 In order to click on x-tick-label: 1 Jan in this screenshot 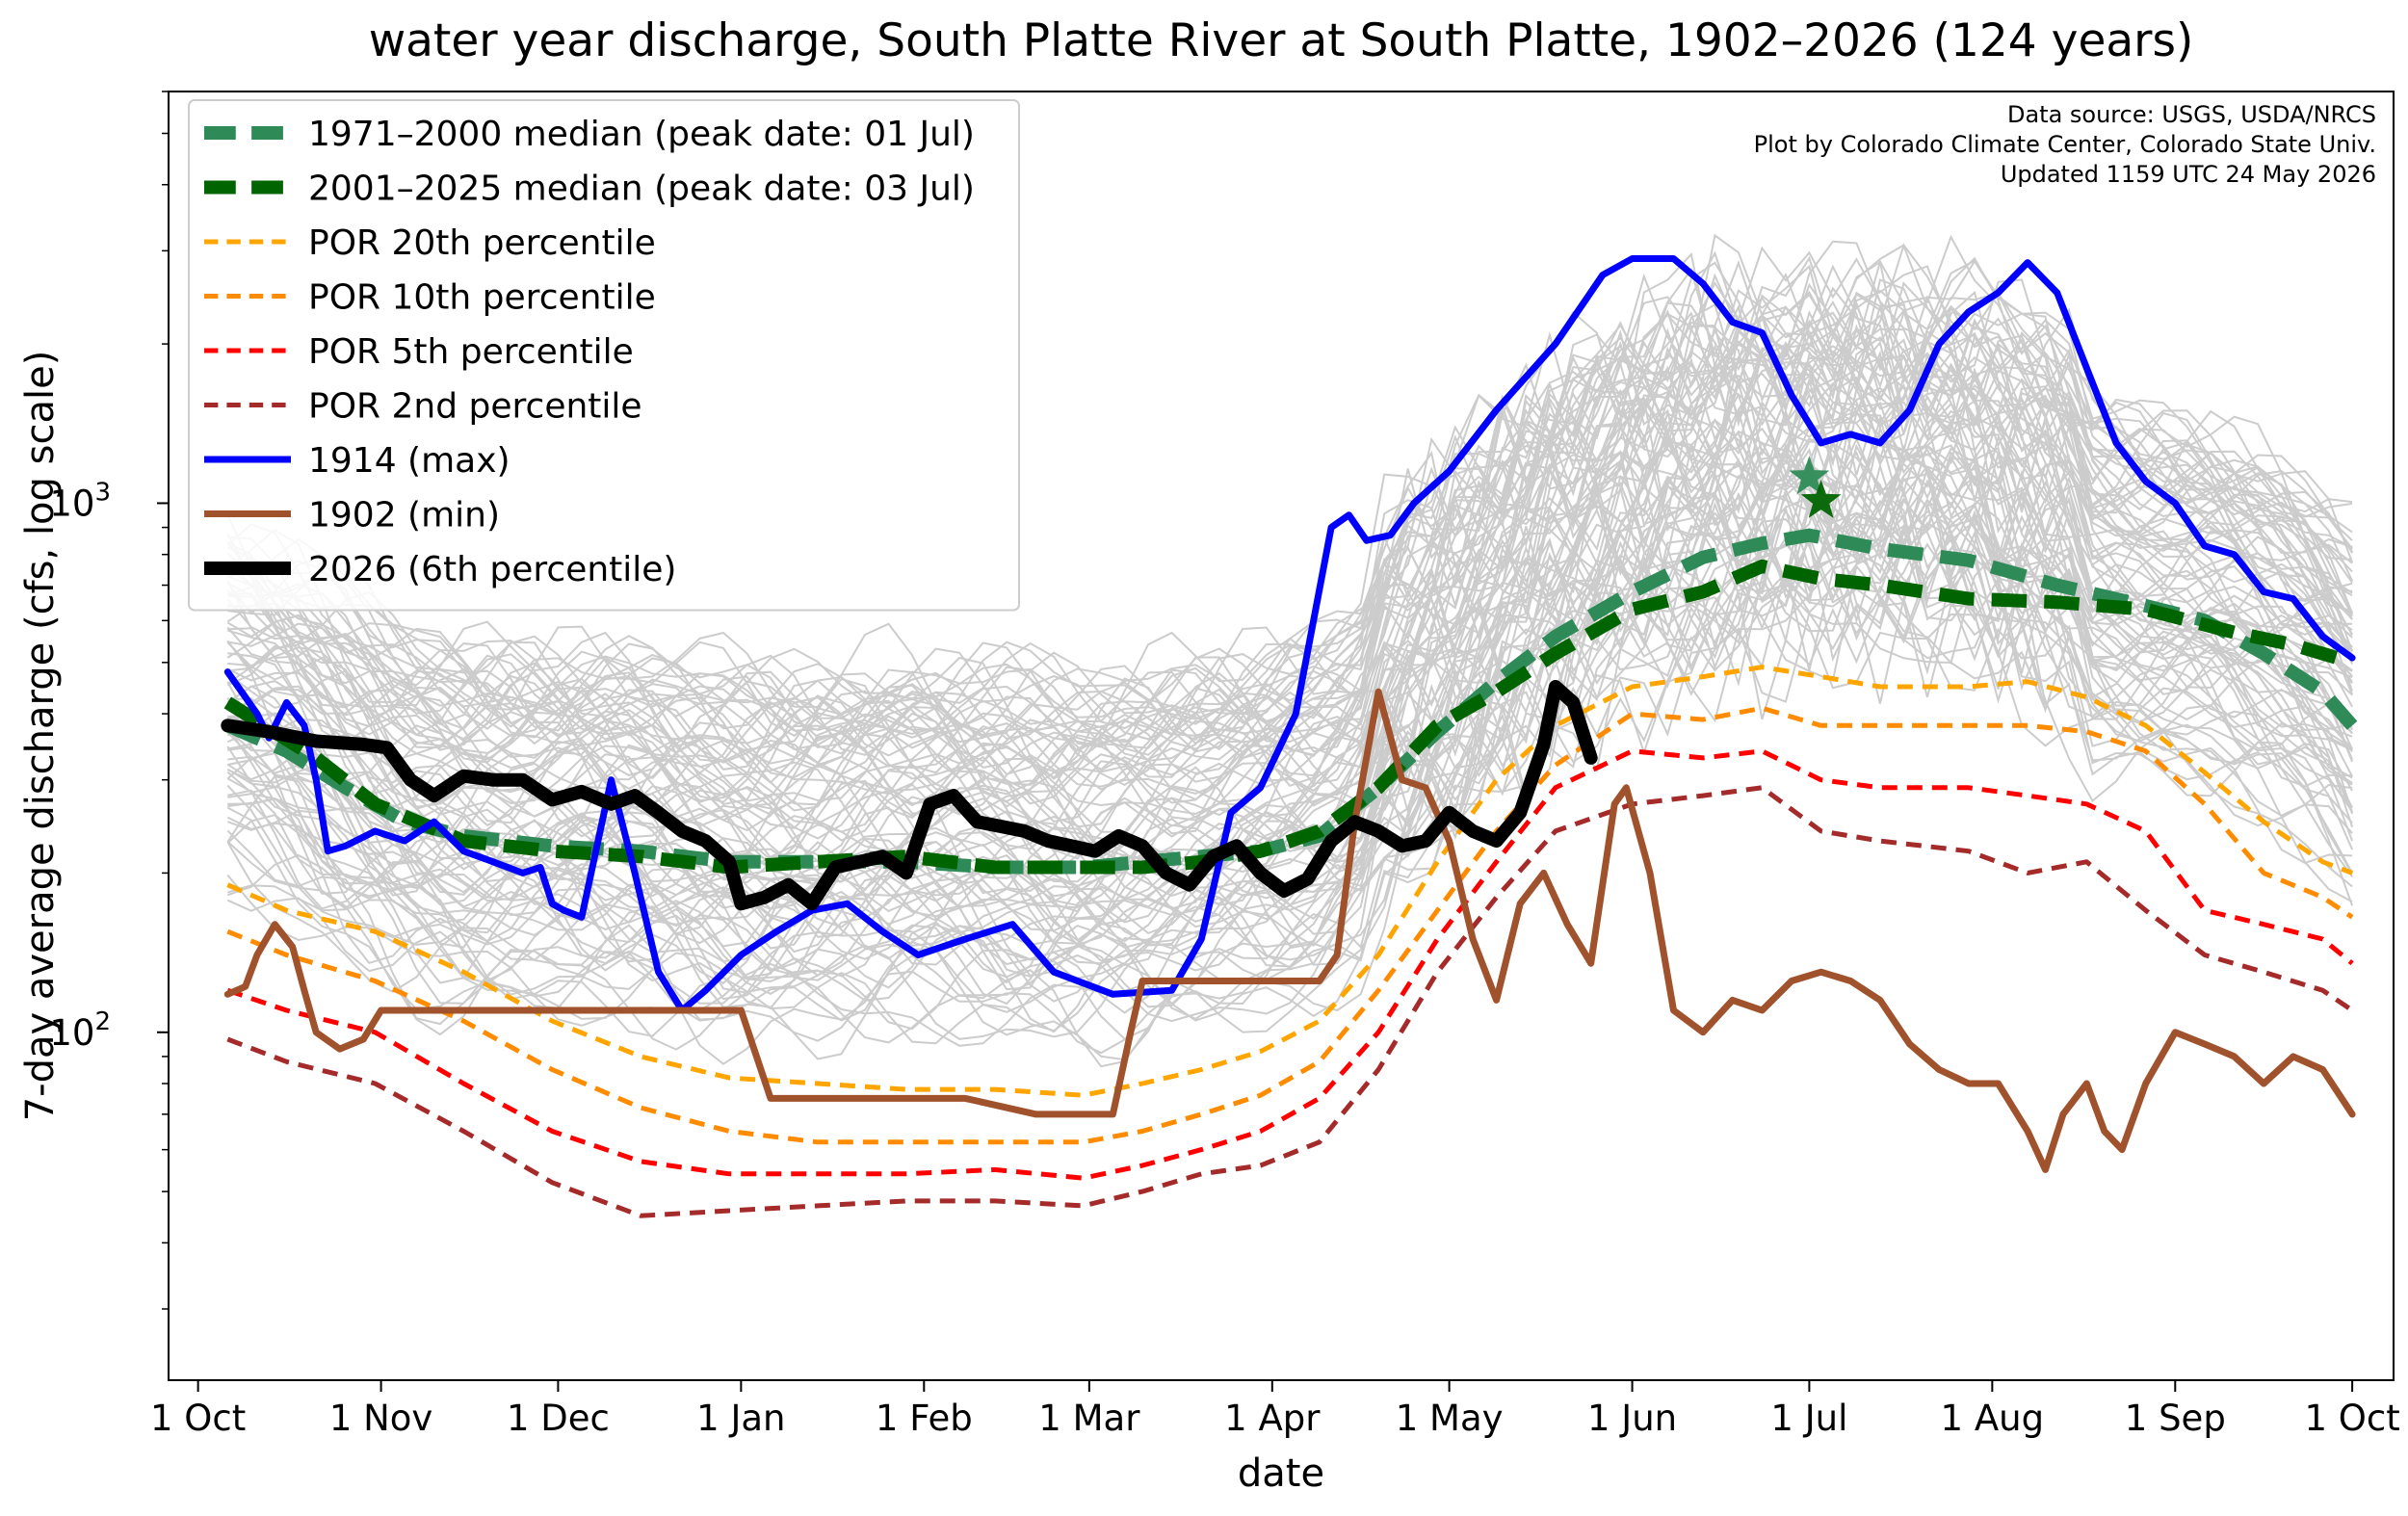, I will do `click(740, 1418)`.